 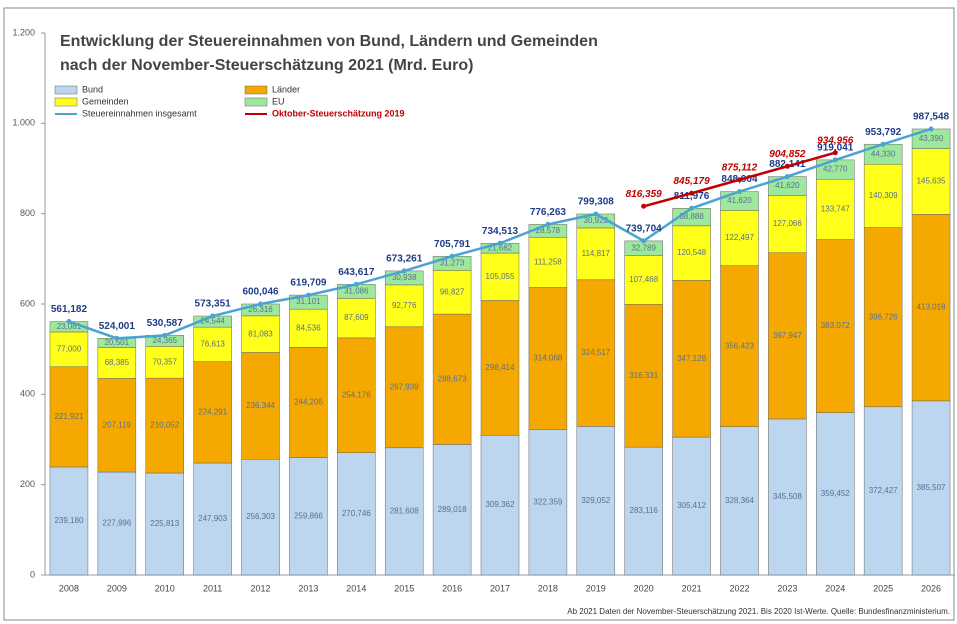 I want to click on x-tick-label: 2017, so click(x=500, y=588).